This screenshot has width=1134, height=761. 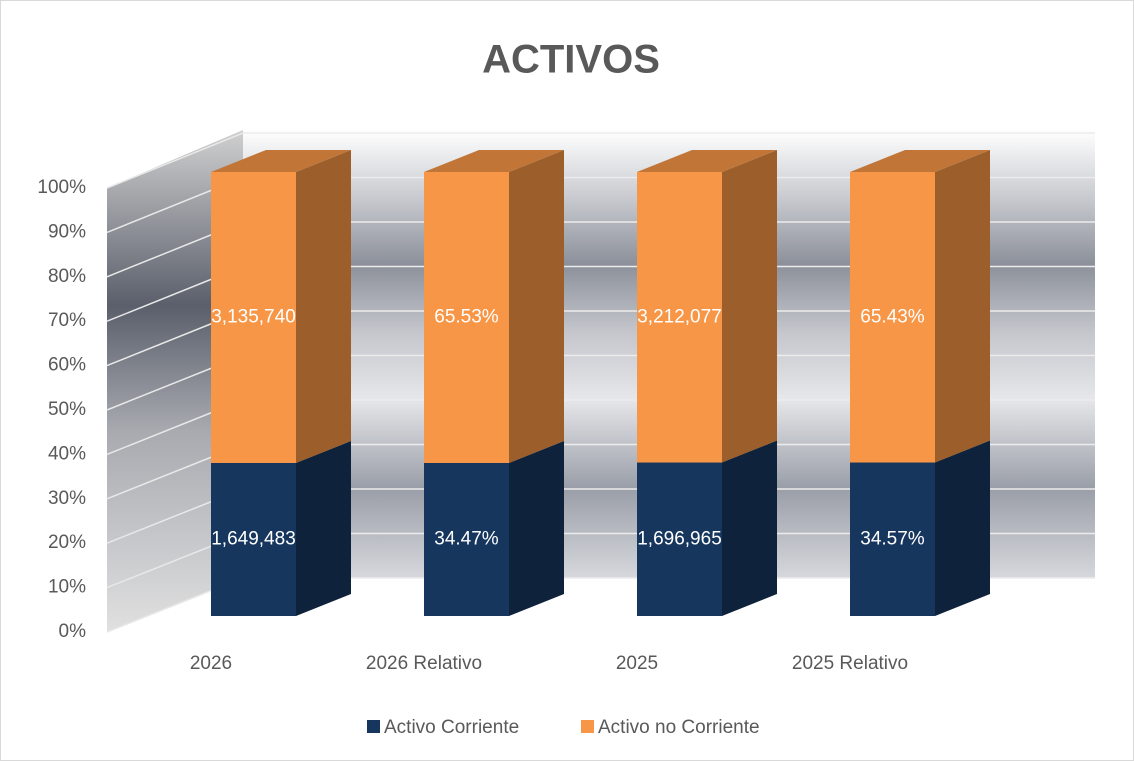 I want to click on legend-label: Activo no Corriente, so click(x=679, y=727).